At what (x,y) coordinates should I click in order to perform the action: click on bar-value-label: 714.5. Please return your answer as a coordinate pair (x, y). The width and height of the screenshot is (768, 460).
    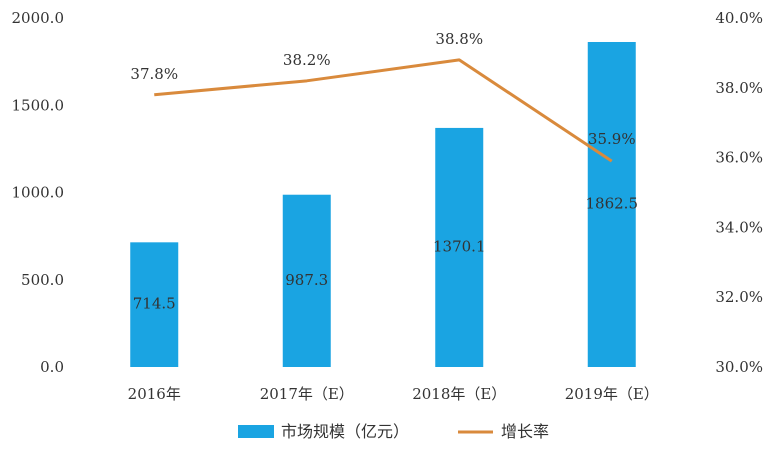
    Looking at the image, I should click on (154, 304).